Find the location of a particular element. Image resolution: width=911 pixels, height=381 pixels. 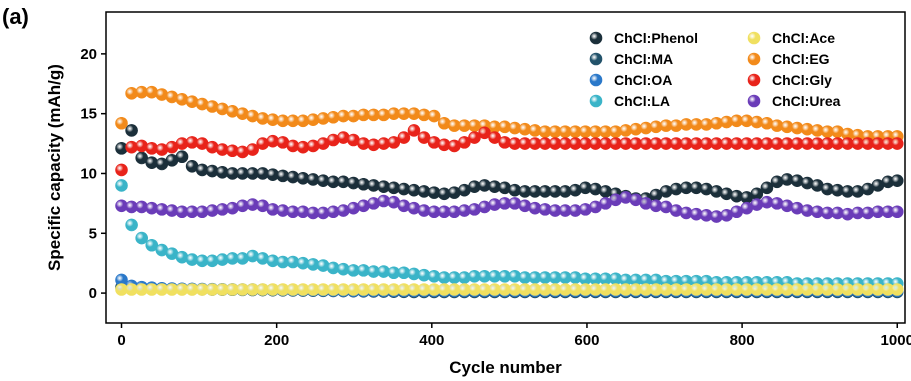

series-chcl-urea is located at coordinates (509, 207).